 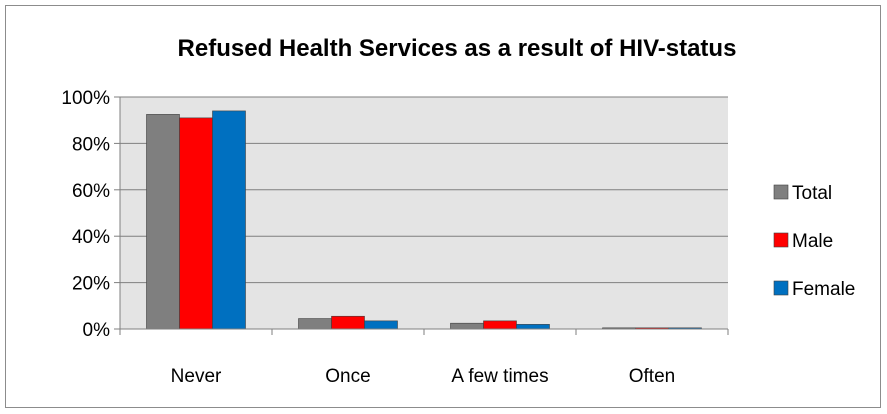 What do you see at coordinates (781, 240) in the screenshot?
I see `legend-swatch-male` at bounding box center [781, 240].